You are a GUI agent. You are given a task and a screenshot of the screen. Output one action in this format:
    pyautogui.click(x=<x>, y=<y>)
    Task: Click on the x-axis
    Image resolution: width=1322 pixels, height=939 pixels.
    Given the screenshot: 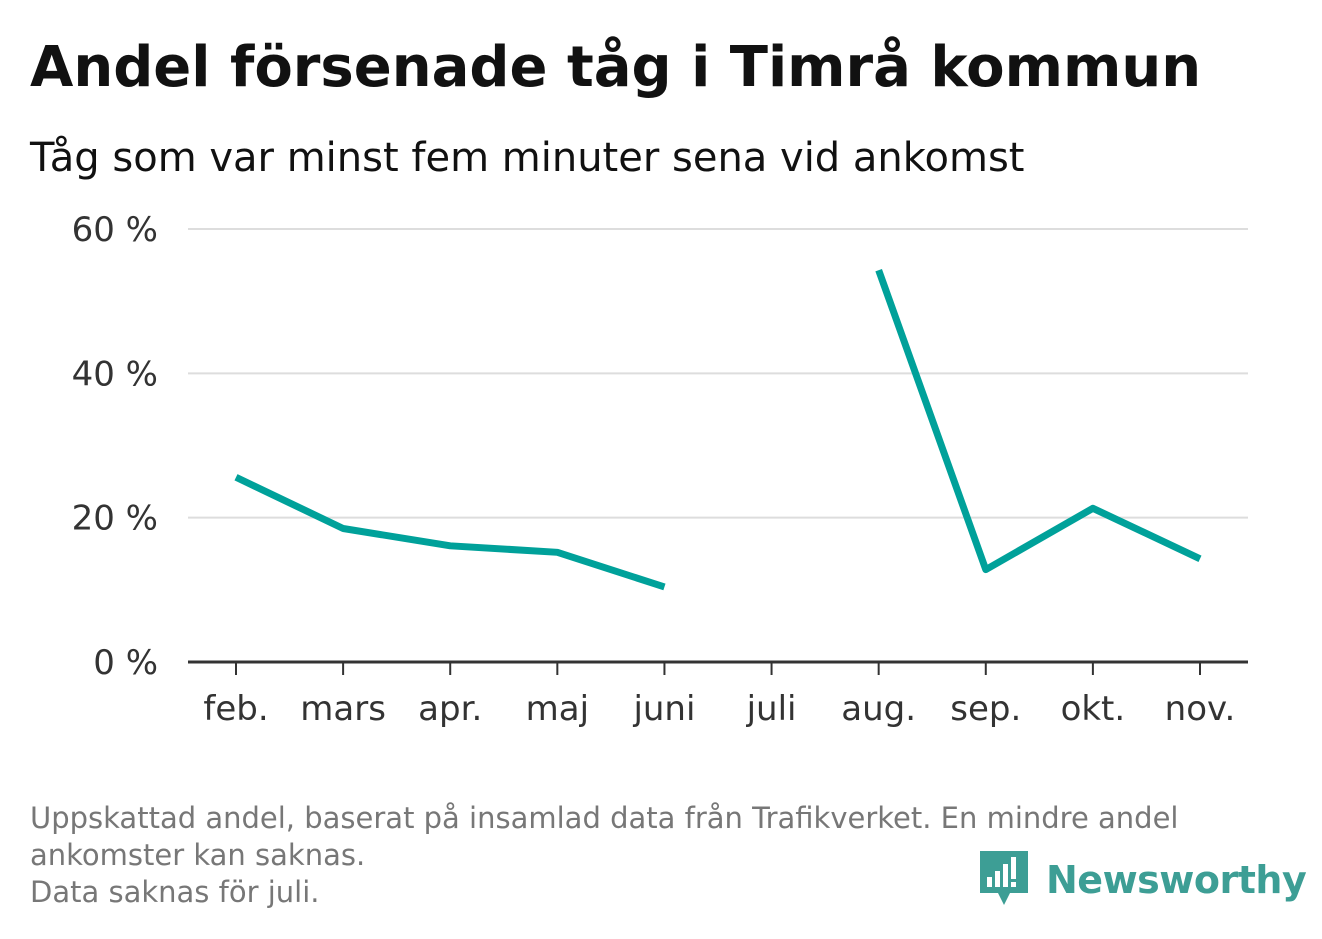 What is the action you would take?
    pyautogui.click(x=718, y=667)
    